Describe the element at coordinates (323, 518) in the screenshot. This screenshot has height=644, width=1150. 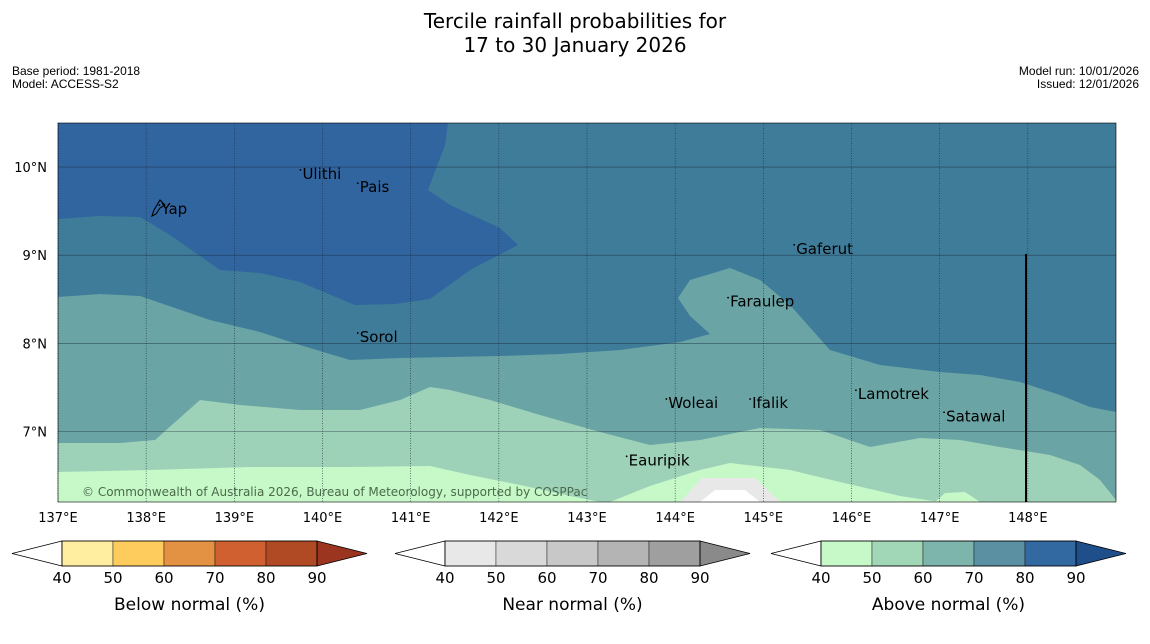
I see `x-tick-label: 140°E` at that location.